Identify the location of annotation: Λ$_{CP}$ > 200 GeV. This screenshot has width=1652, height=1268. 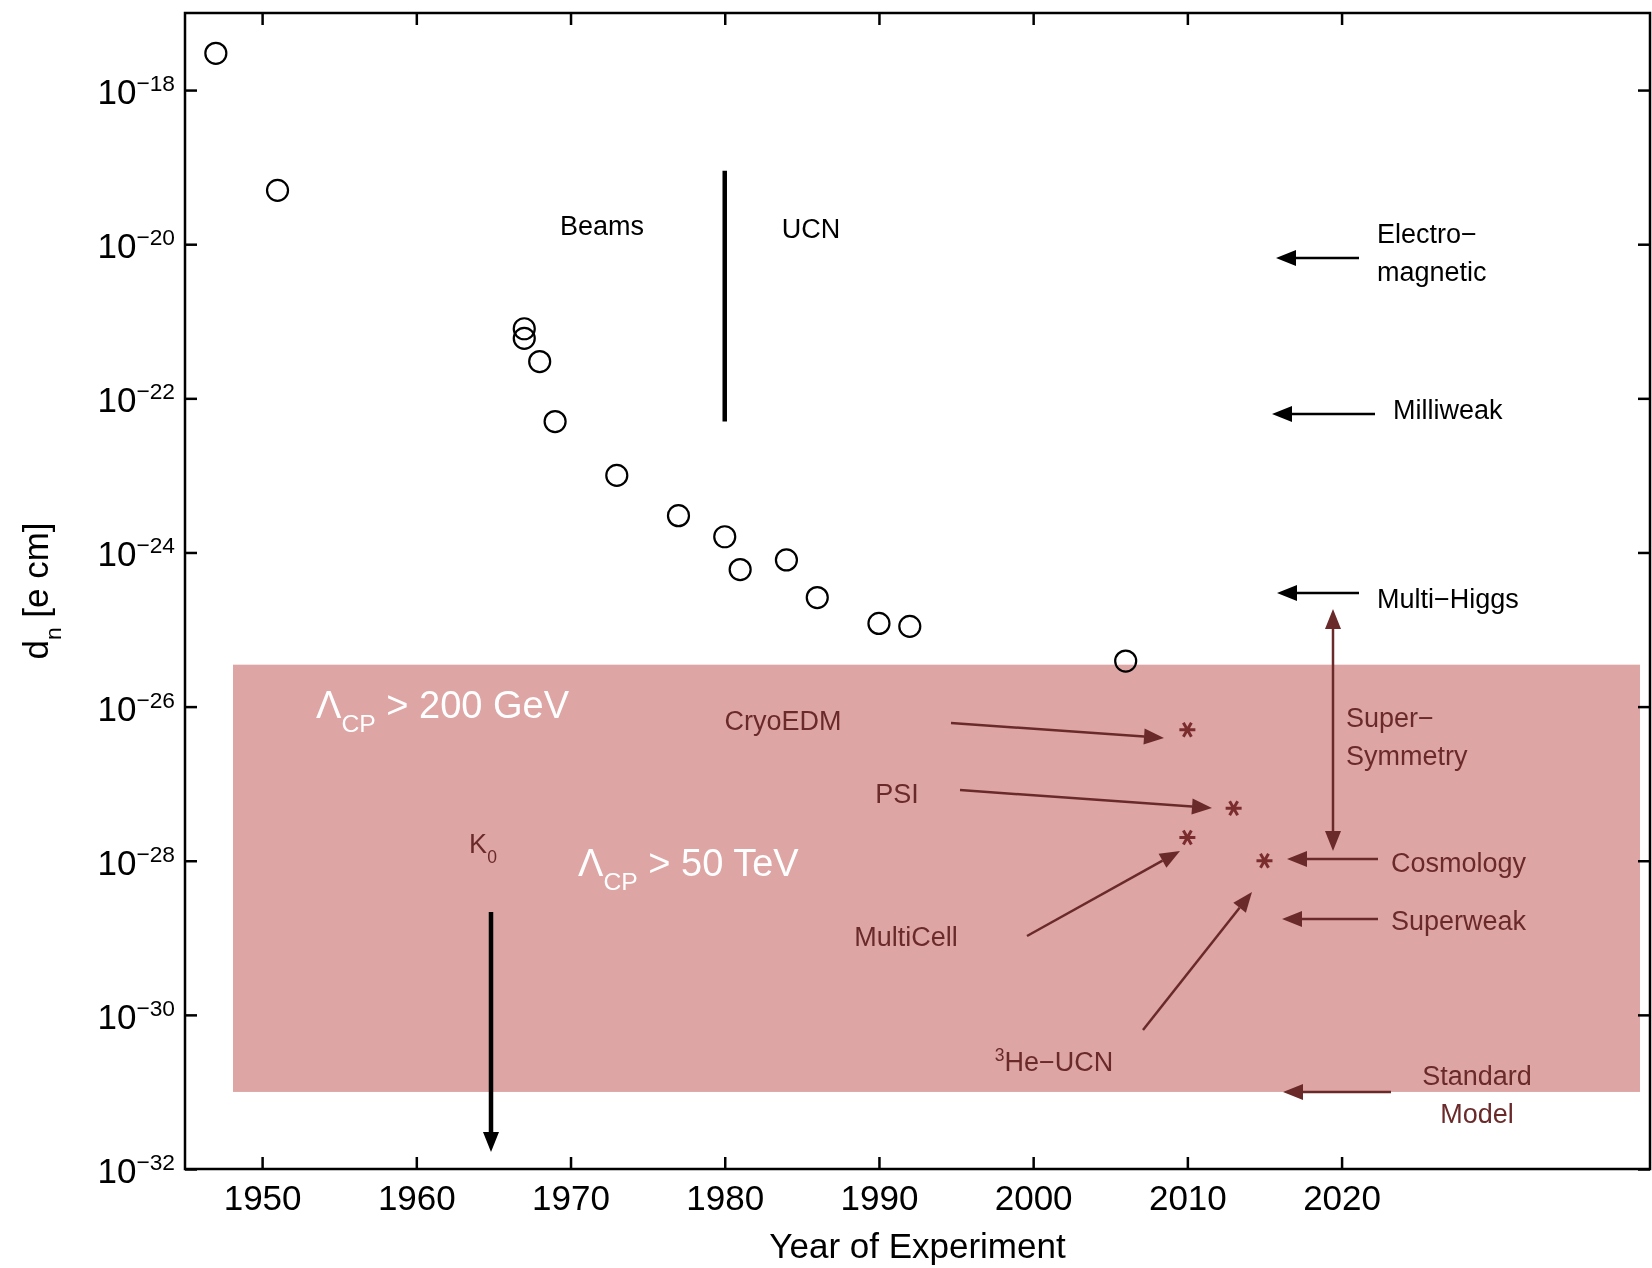
(443, 710).